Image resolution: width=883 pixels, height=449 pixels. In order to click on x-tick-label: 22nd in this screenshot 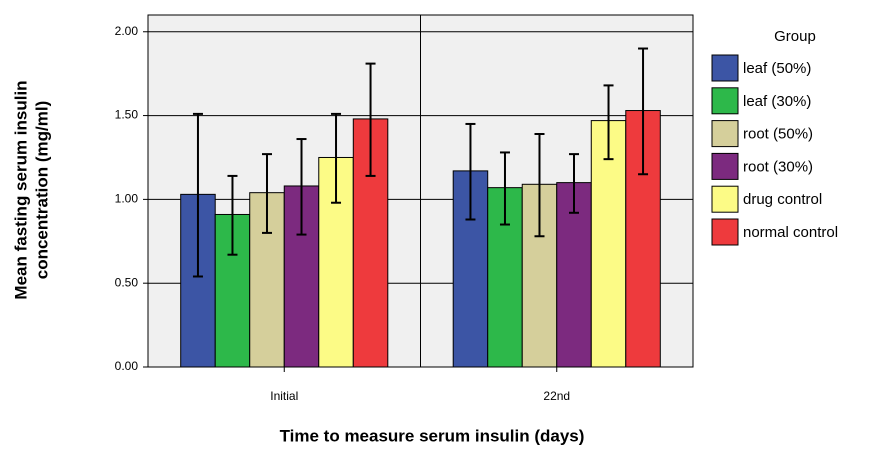, I will do `click(556, 396)`.